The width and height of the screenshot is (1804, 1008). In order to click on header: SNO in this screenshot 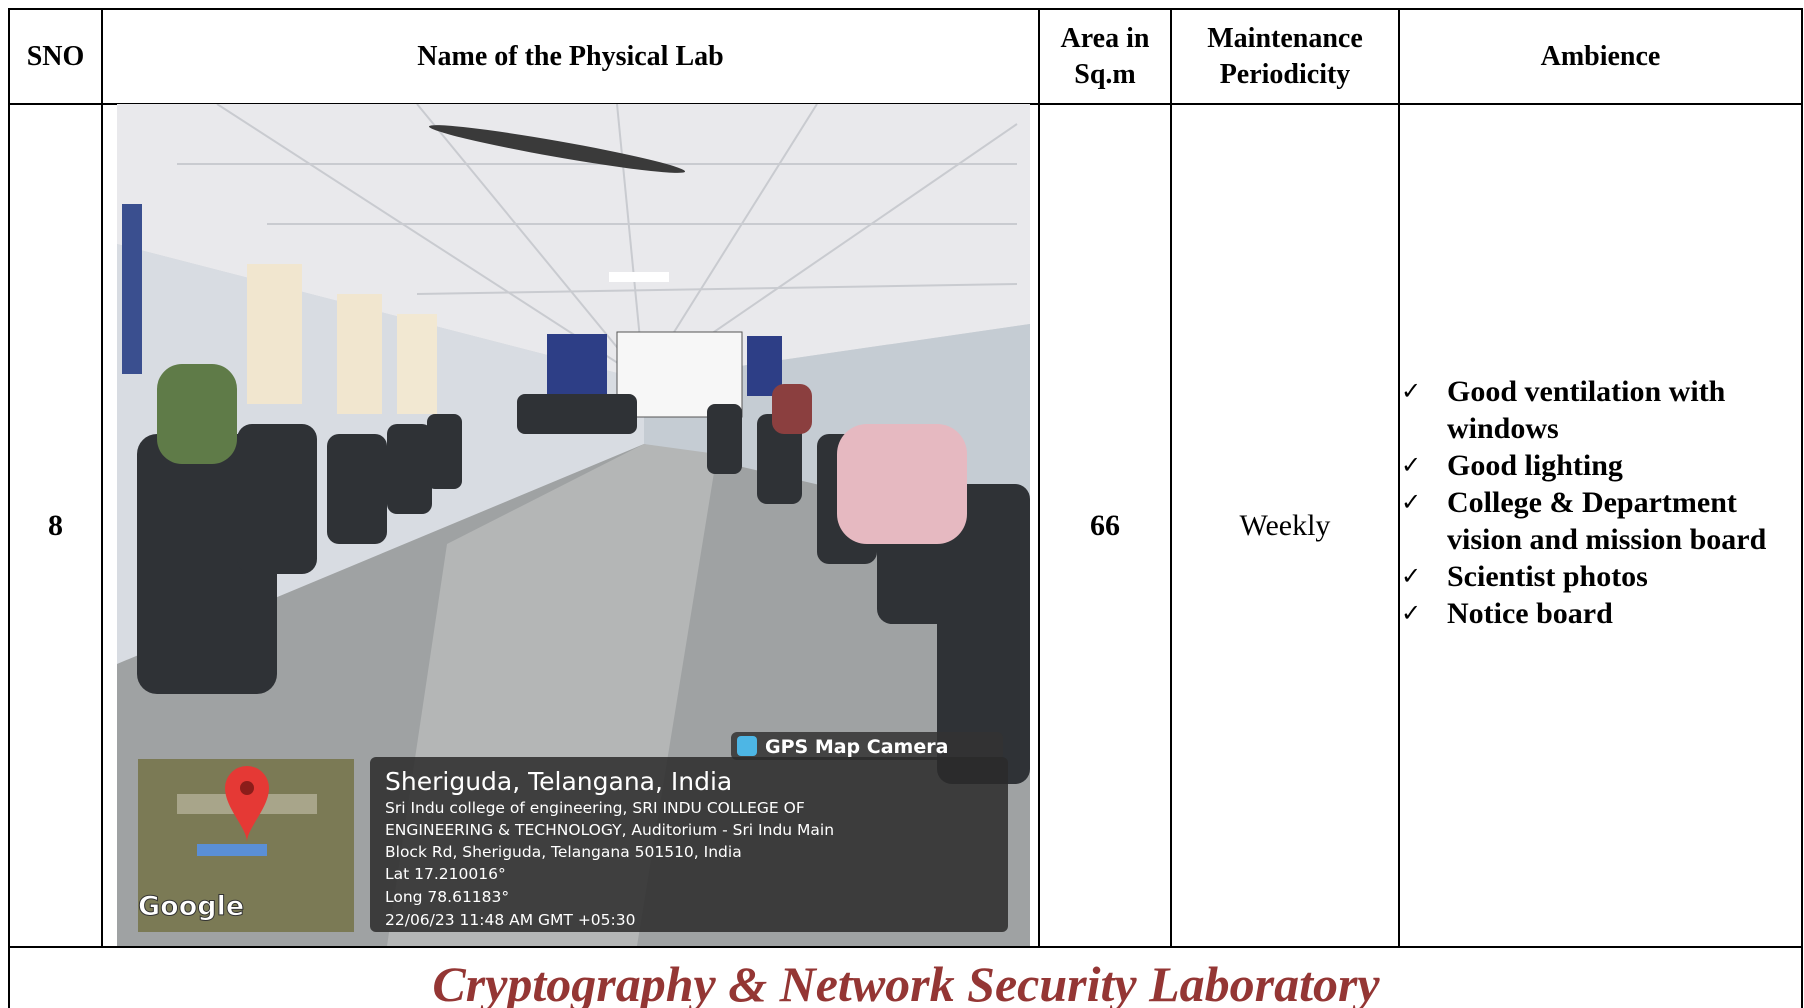, I will do `click(55, 56)`.